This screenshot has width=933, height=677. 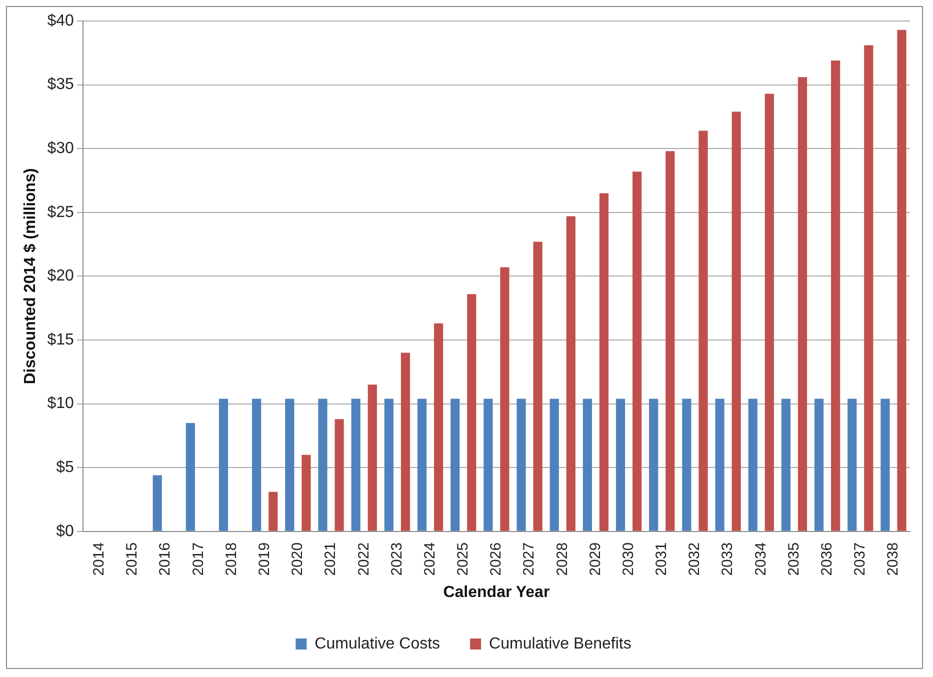 What do you see at coordinates (695, 559) in the screenshot?
I see `x-tick-label: 2032` at bounding box center [695, 559].